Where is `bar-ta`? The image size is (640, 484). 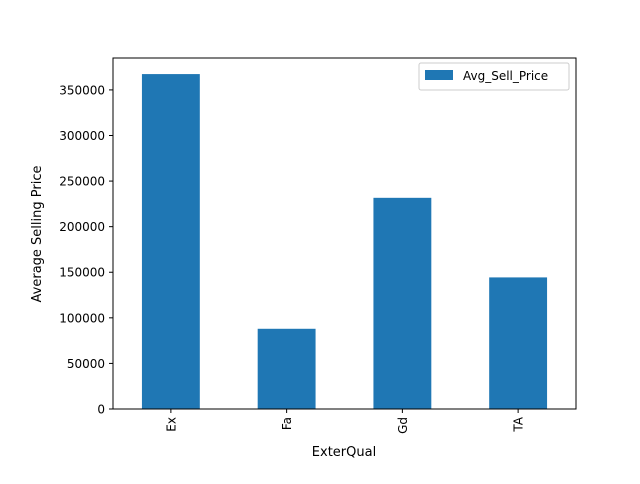
bar-ta is located at coordinates (518, 343).